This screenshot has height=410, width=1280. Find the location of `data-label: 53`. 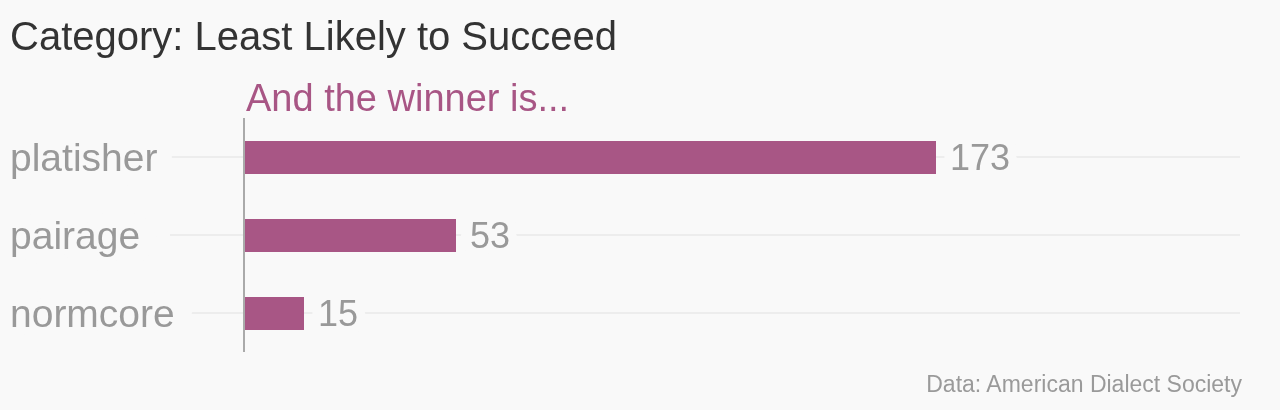

data-label: 53 is located at coordinates (490, 236).